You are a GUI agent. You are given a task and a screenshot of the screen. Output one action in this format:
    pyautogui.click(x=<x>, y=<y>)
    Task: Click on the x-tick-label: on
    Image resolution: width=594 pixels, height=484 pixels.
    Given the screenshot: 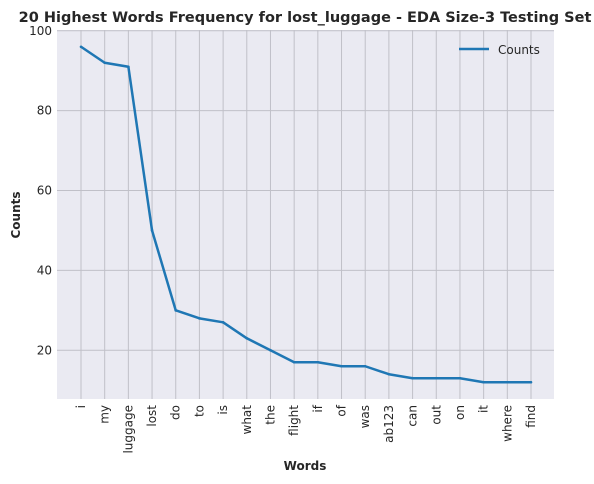 What is the action you would take?
    pyautogui.click(x=460, y=412)
    